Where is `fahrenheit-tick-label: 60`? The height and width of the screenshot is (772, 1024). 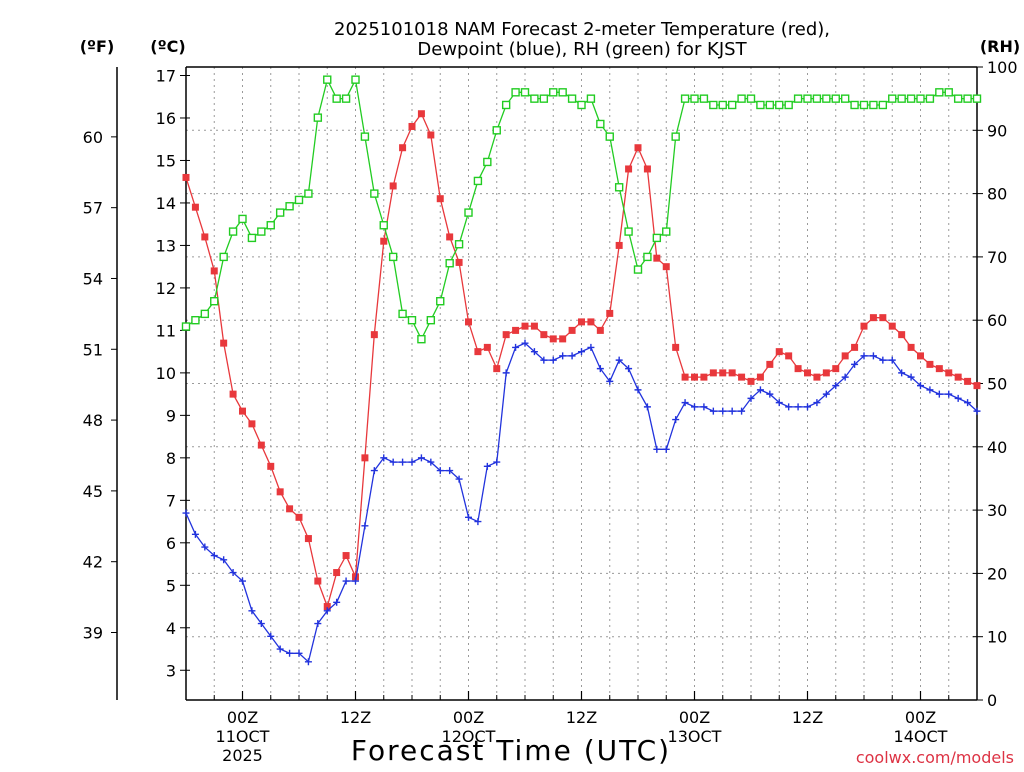
fahrenheit-tick-label: 60 is located at coordinates (93, 137).